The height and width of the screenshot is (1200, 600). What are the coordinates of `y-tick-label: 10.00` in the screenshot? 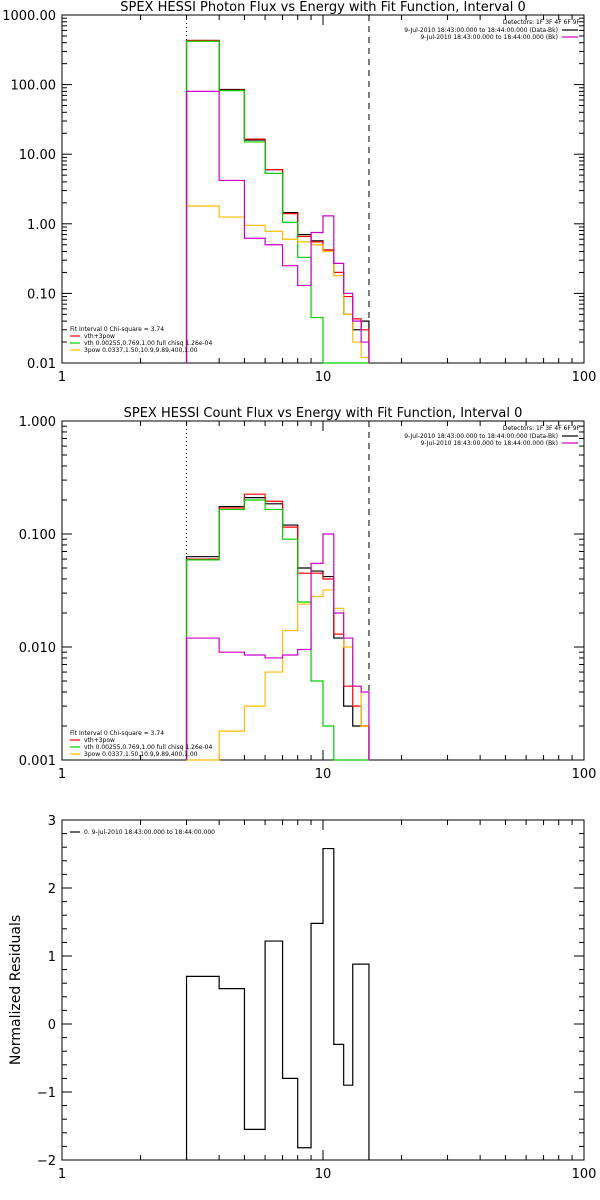 It's located at (37, 155).